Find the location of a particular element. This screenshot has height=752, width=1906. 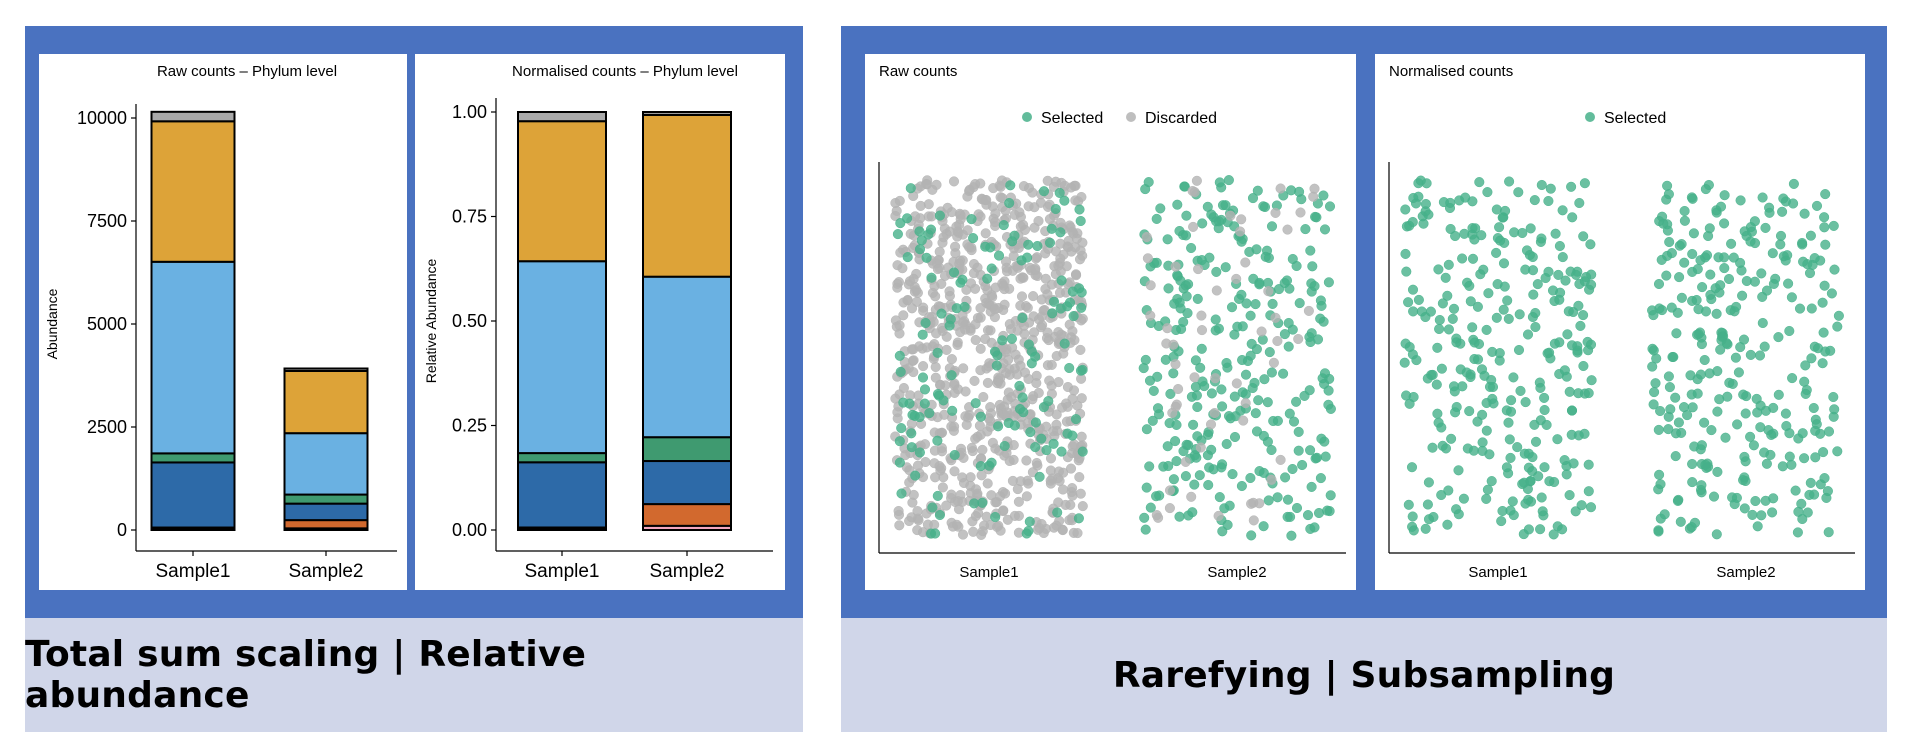

y-tick-label: 1.00 is located at coordinates (469, 112).